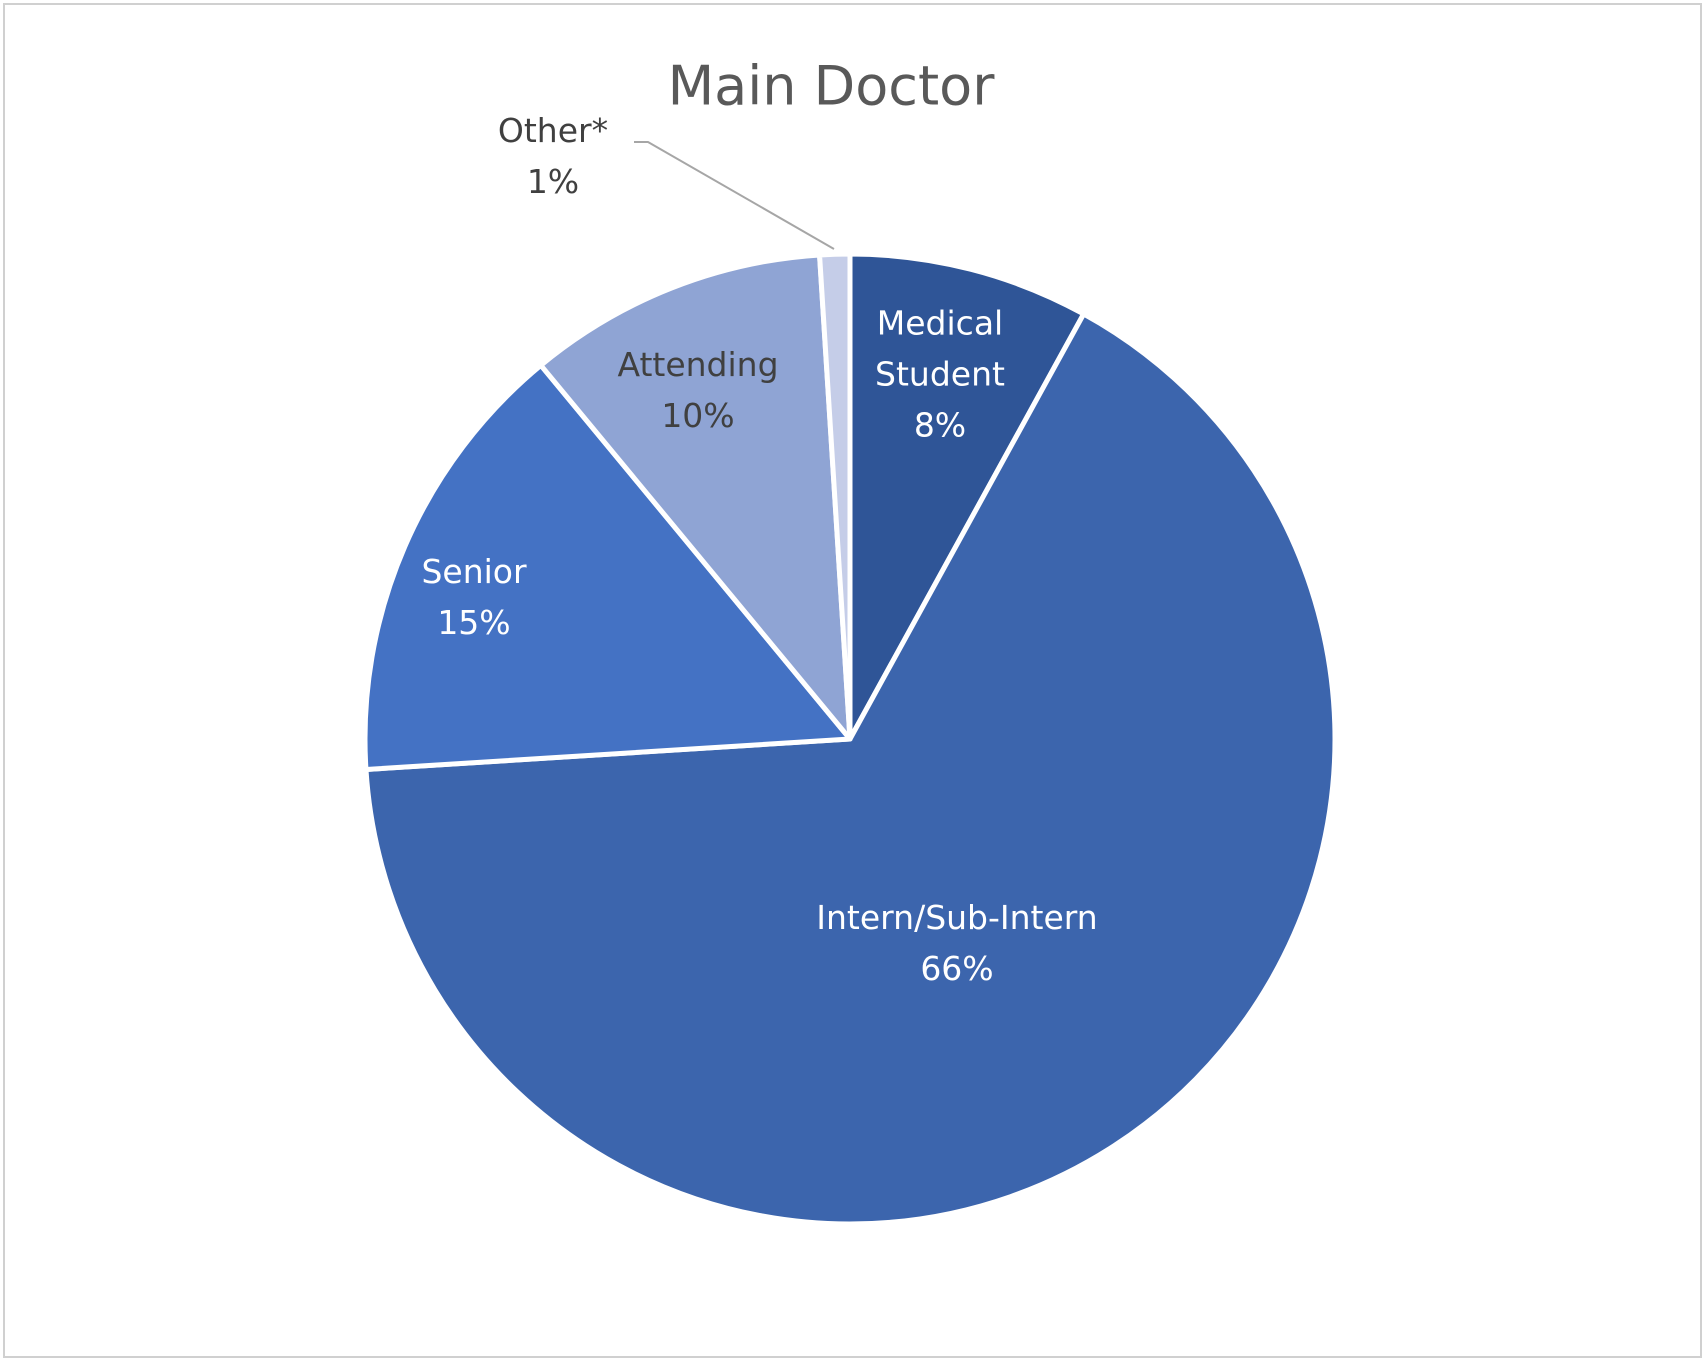  I want to click on data-label: Medical Student 8%, so click(940, 374).